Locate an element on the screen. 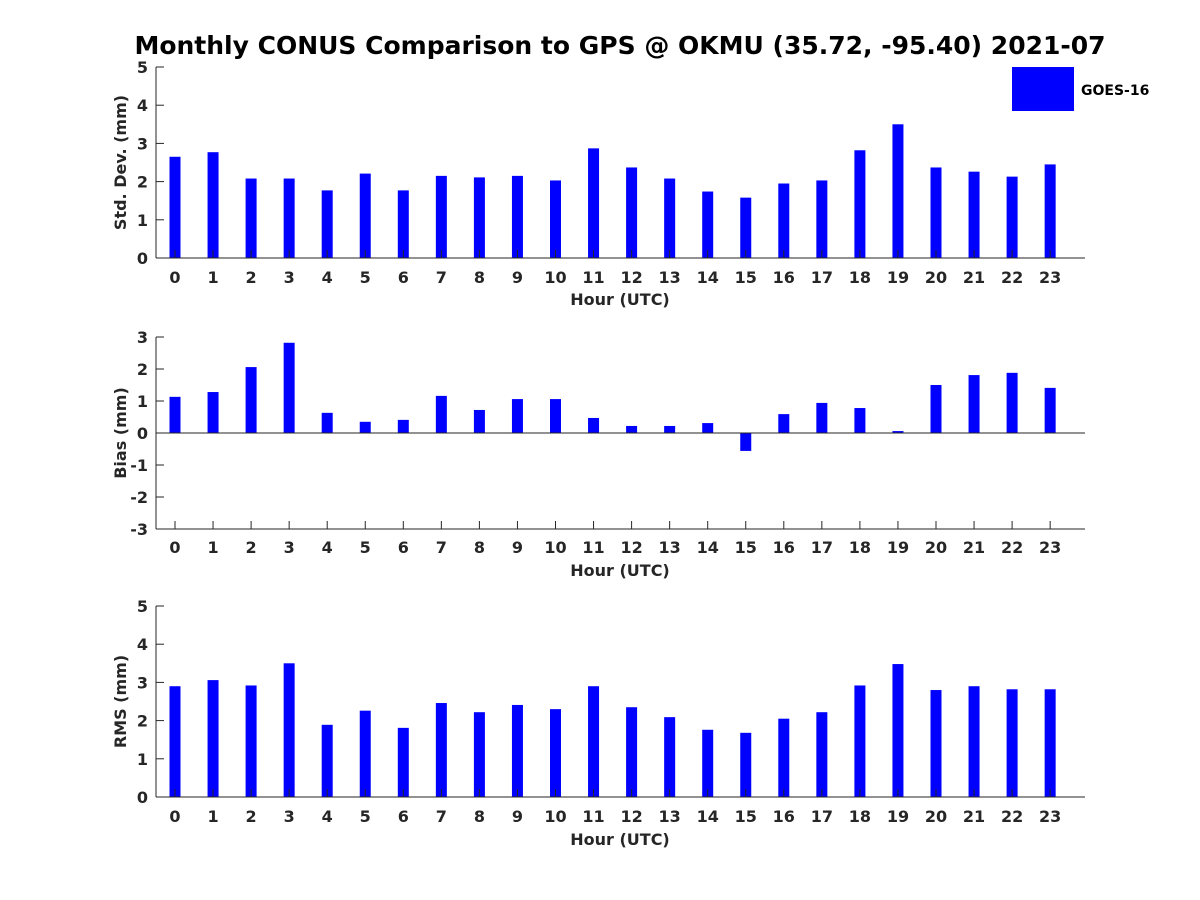 The height and width of the screenshot is (900, 1200). y-axis-label: RMS (mm) is located at coordinates (120, 701).